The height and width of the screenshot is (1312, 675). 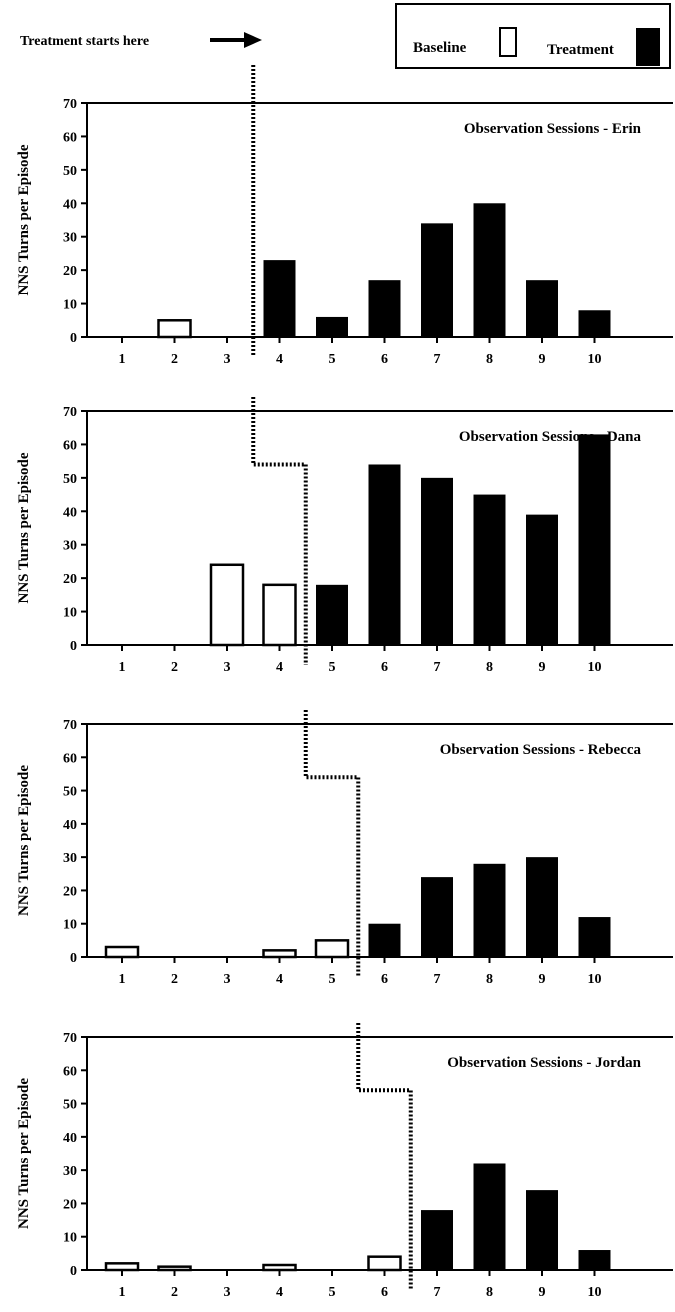 I want to click on legend: Baseline Treatment, so click(x=533, y=36).